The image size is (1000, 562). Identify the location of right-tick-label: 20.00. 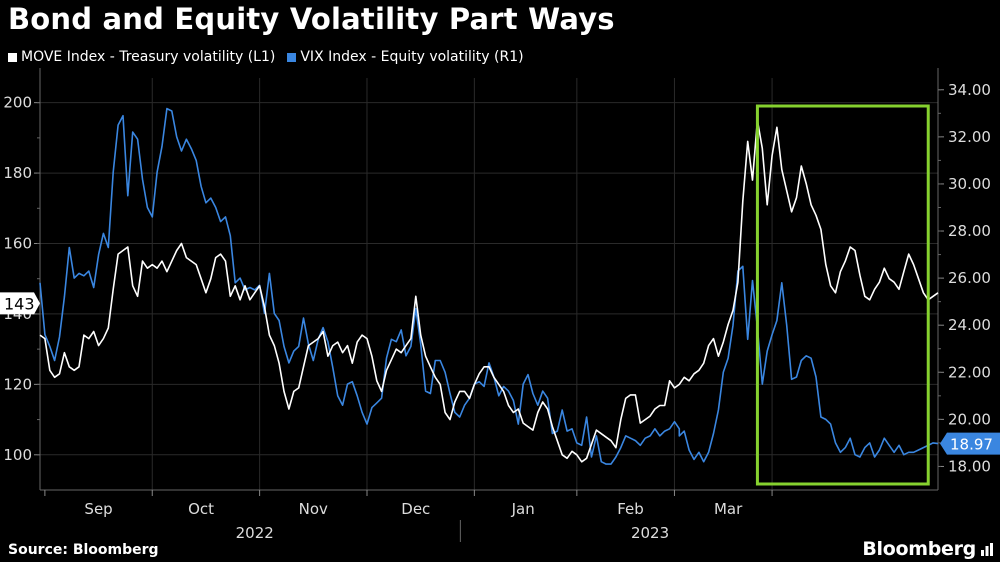
(969, 419).